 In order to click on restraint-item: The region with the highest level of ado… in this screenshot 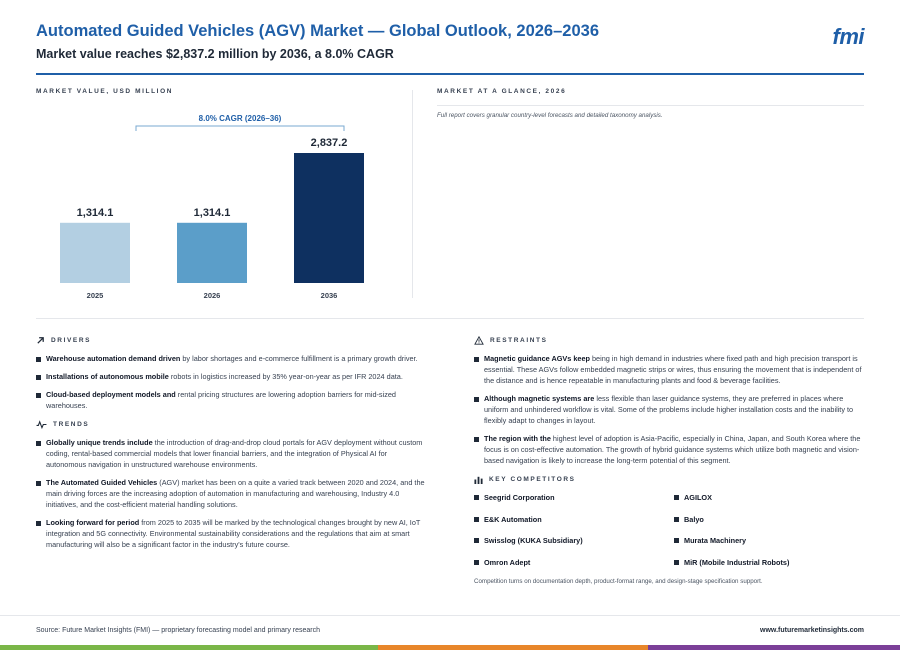, I will do `click(670, 449)`.